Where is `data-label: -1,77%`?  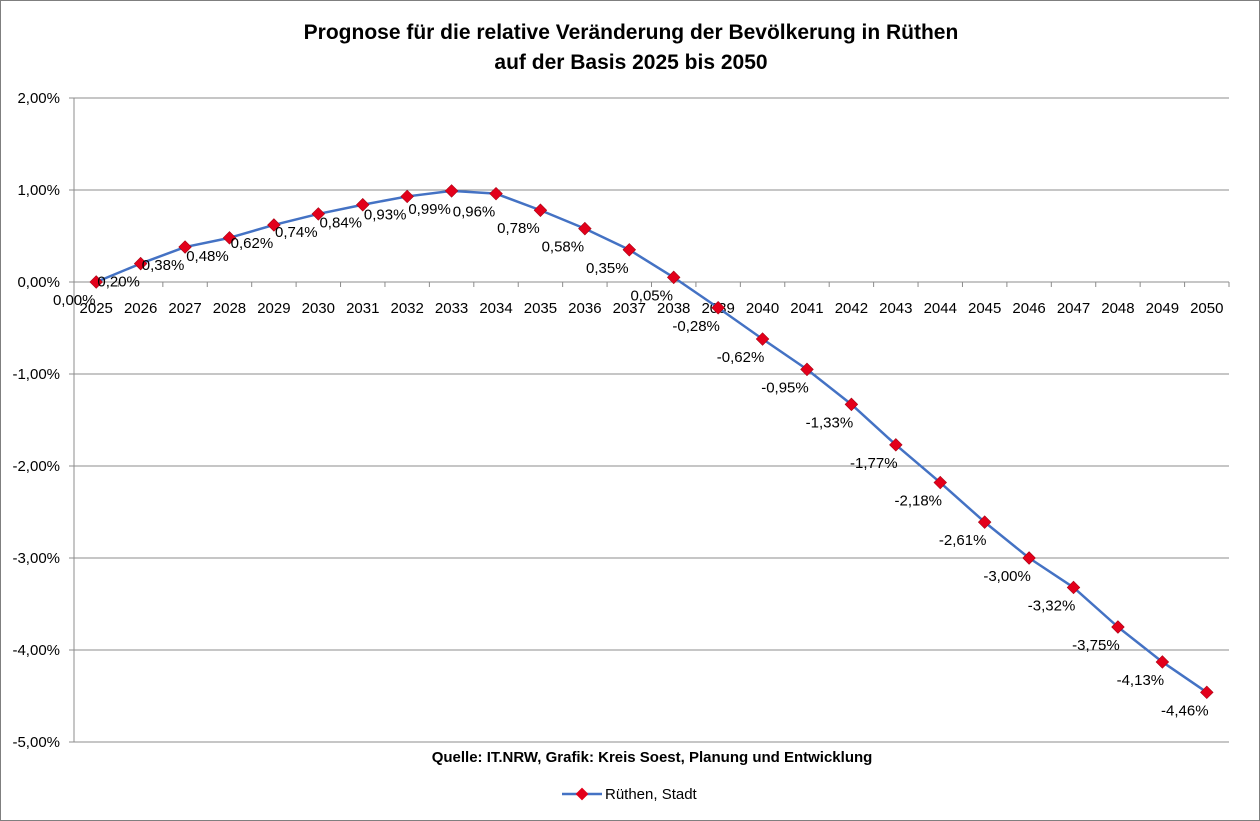
data-label: -1,77% is located at coordinates (874, 463).